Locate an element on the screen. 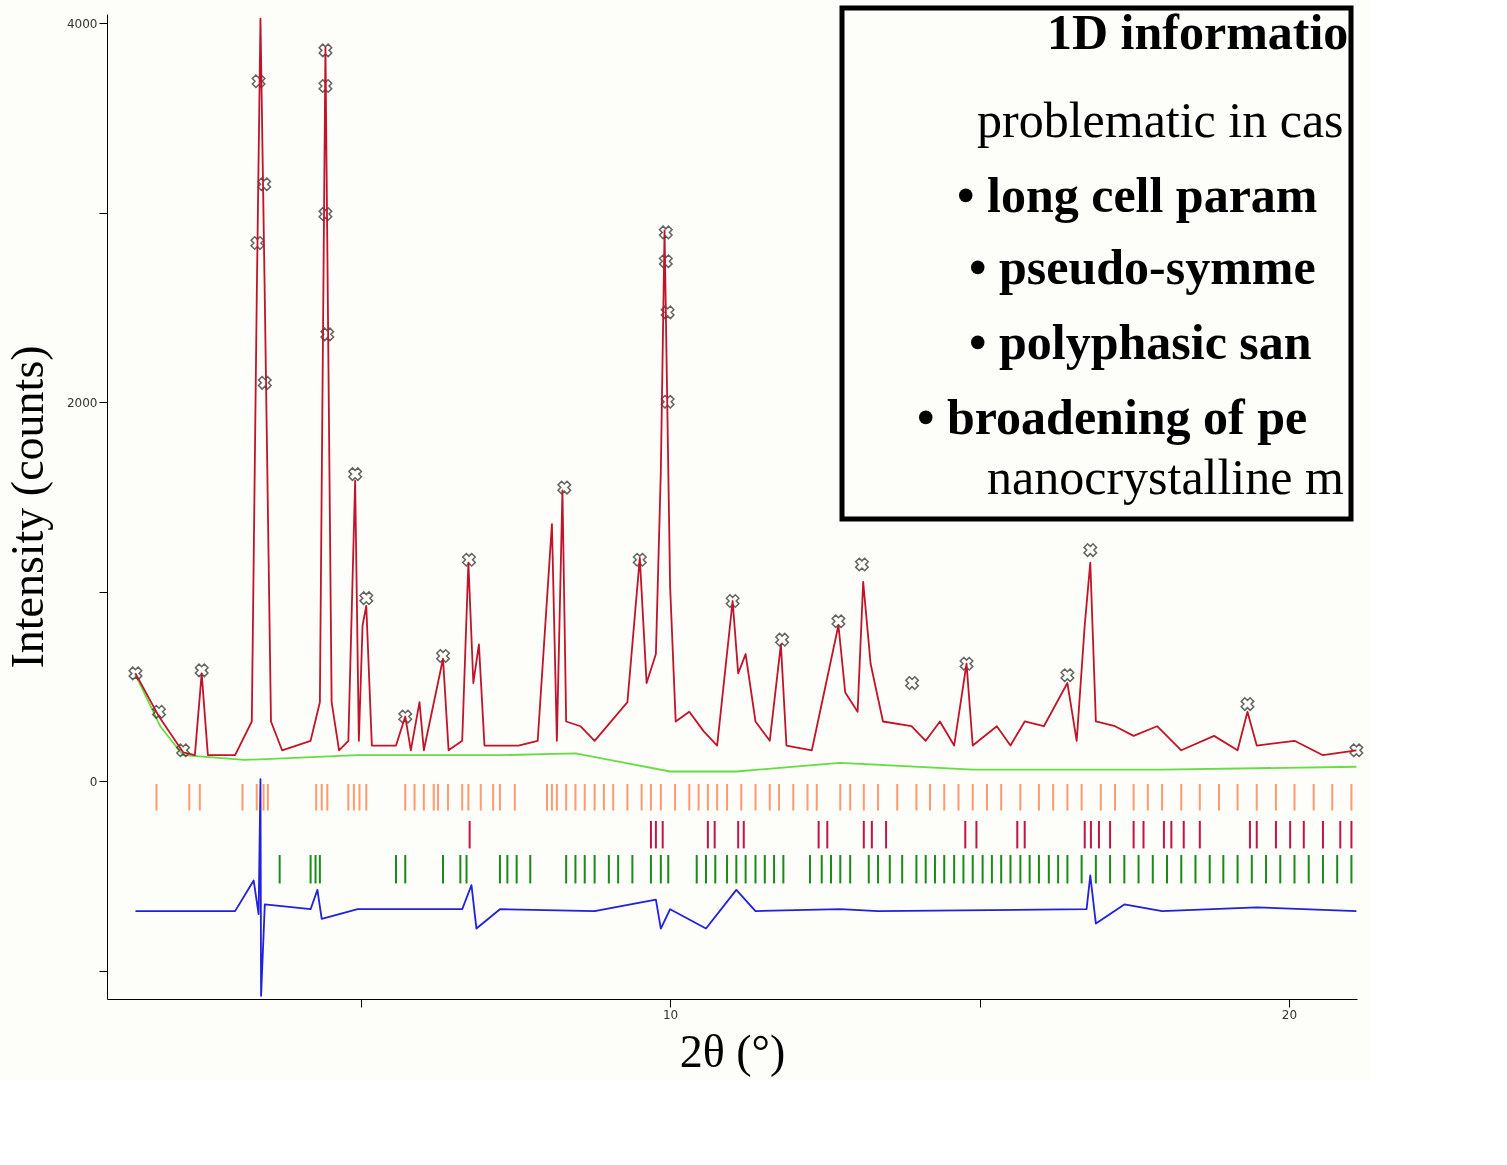 The image size is (1507, 1165). x-axis-title: 2θ (°) is located at coordinates (732, 1051).